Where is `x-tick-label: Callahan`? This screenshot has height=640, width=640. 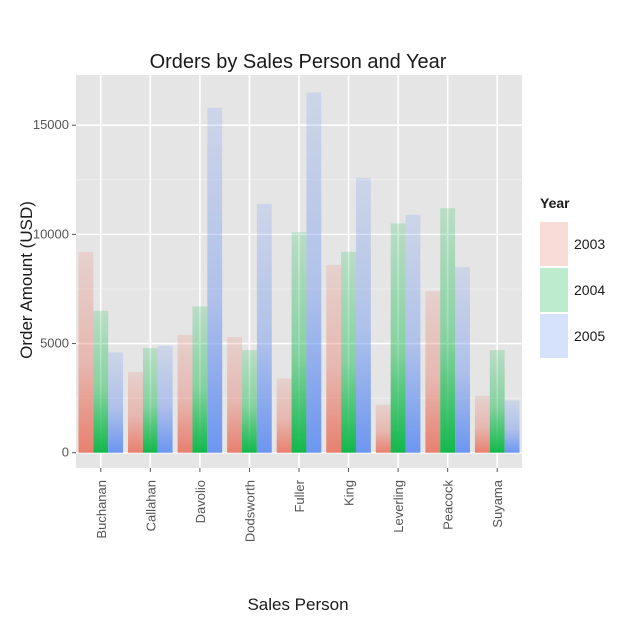 x-tick-label: Callahan is located at coordinates (150, 505).